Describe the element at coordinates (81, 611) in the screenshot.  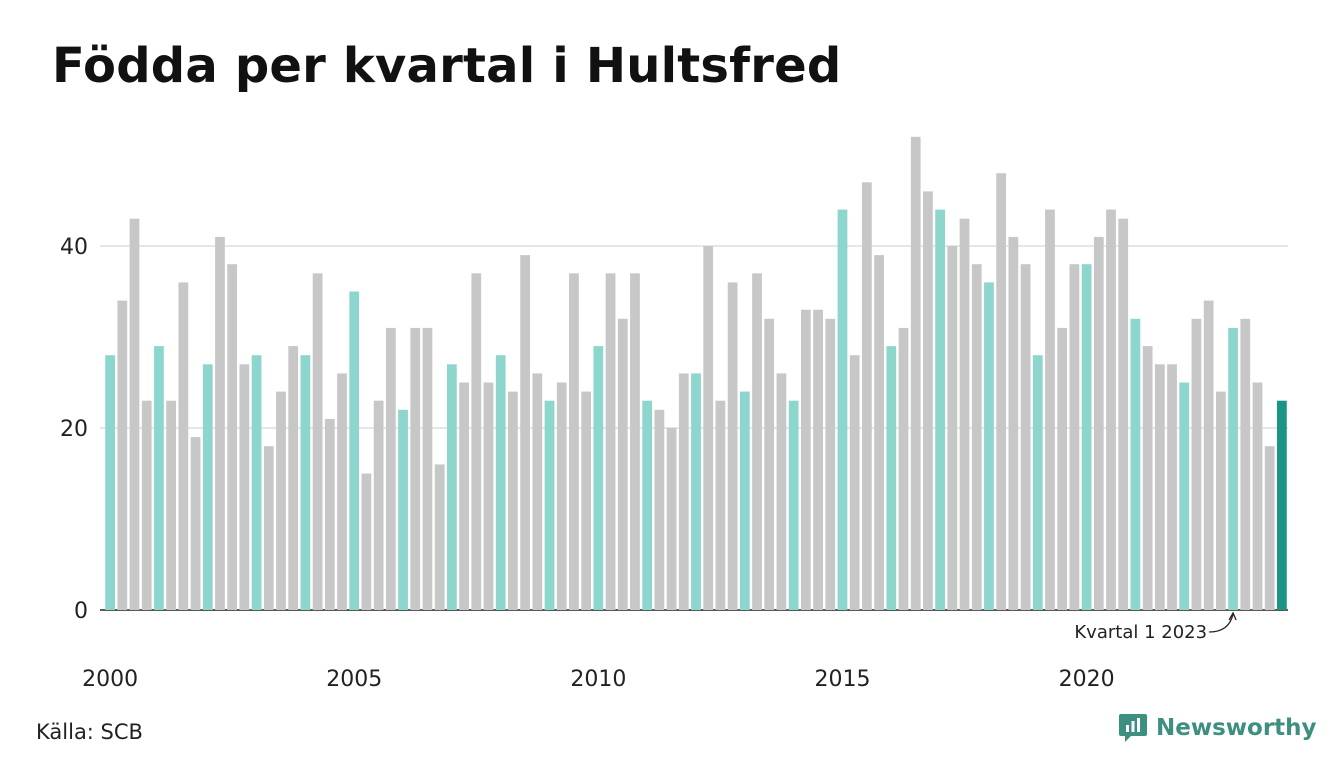
I see `y-tick-label: 0` at that location.